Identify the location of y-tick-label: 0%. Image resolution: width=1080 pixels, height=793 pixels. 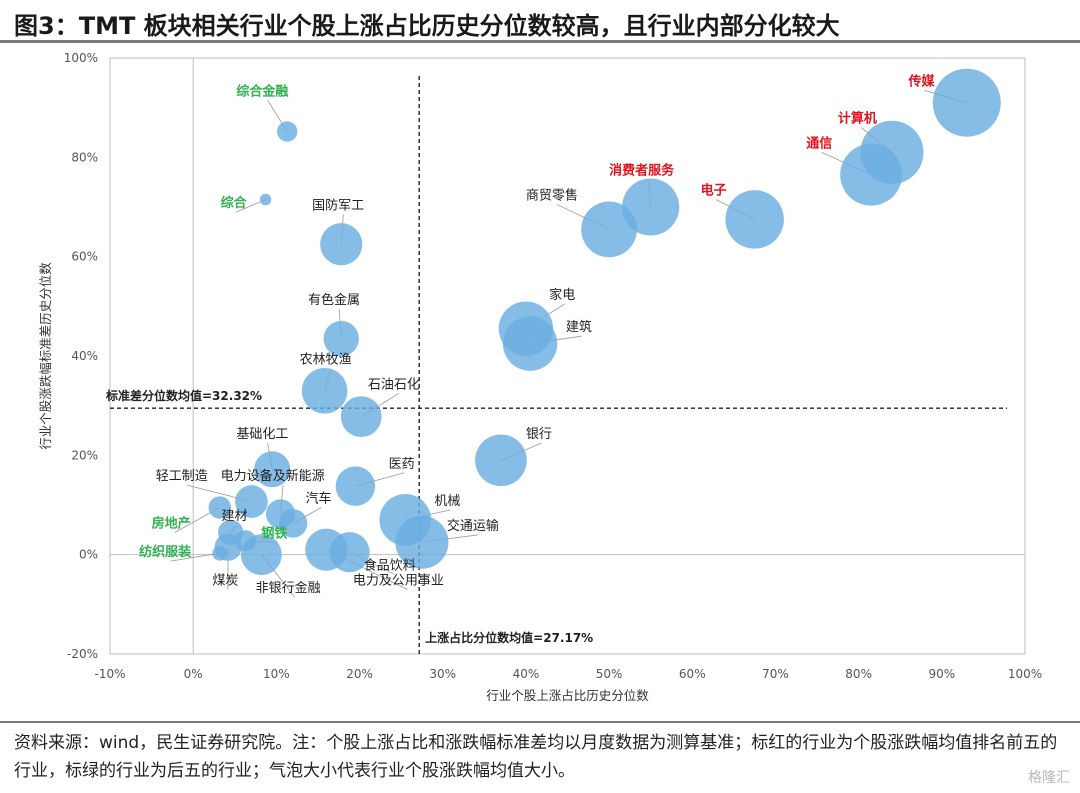
(88, 555).